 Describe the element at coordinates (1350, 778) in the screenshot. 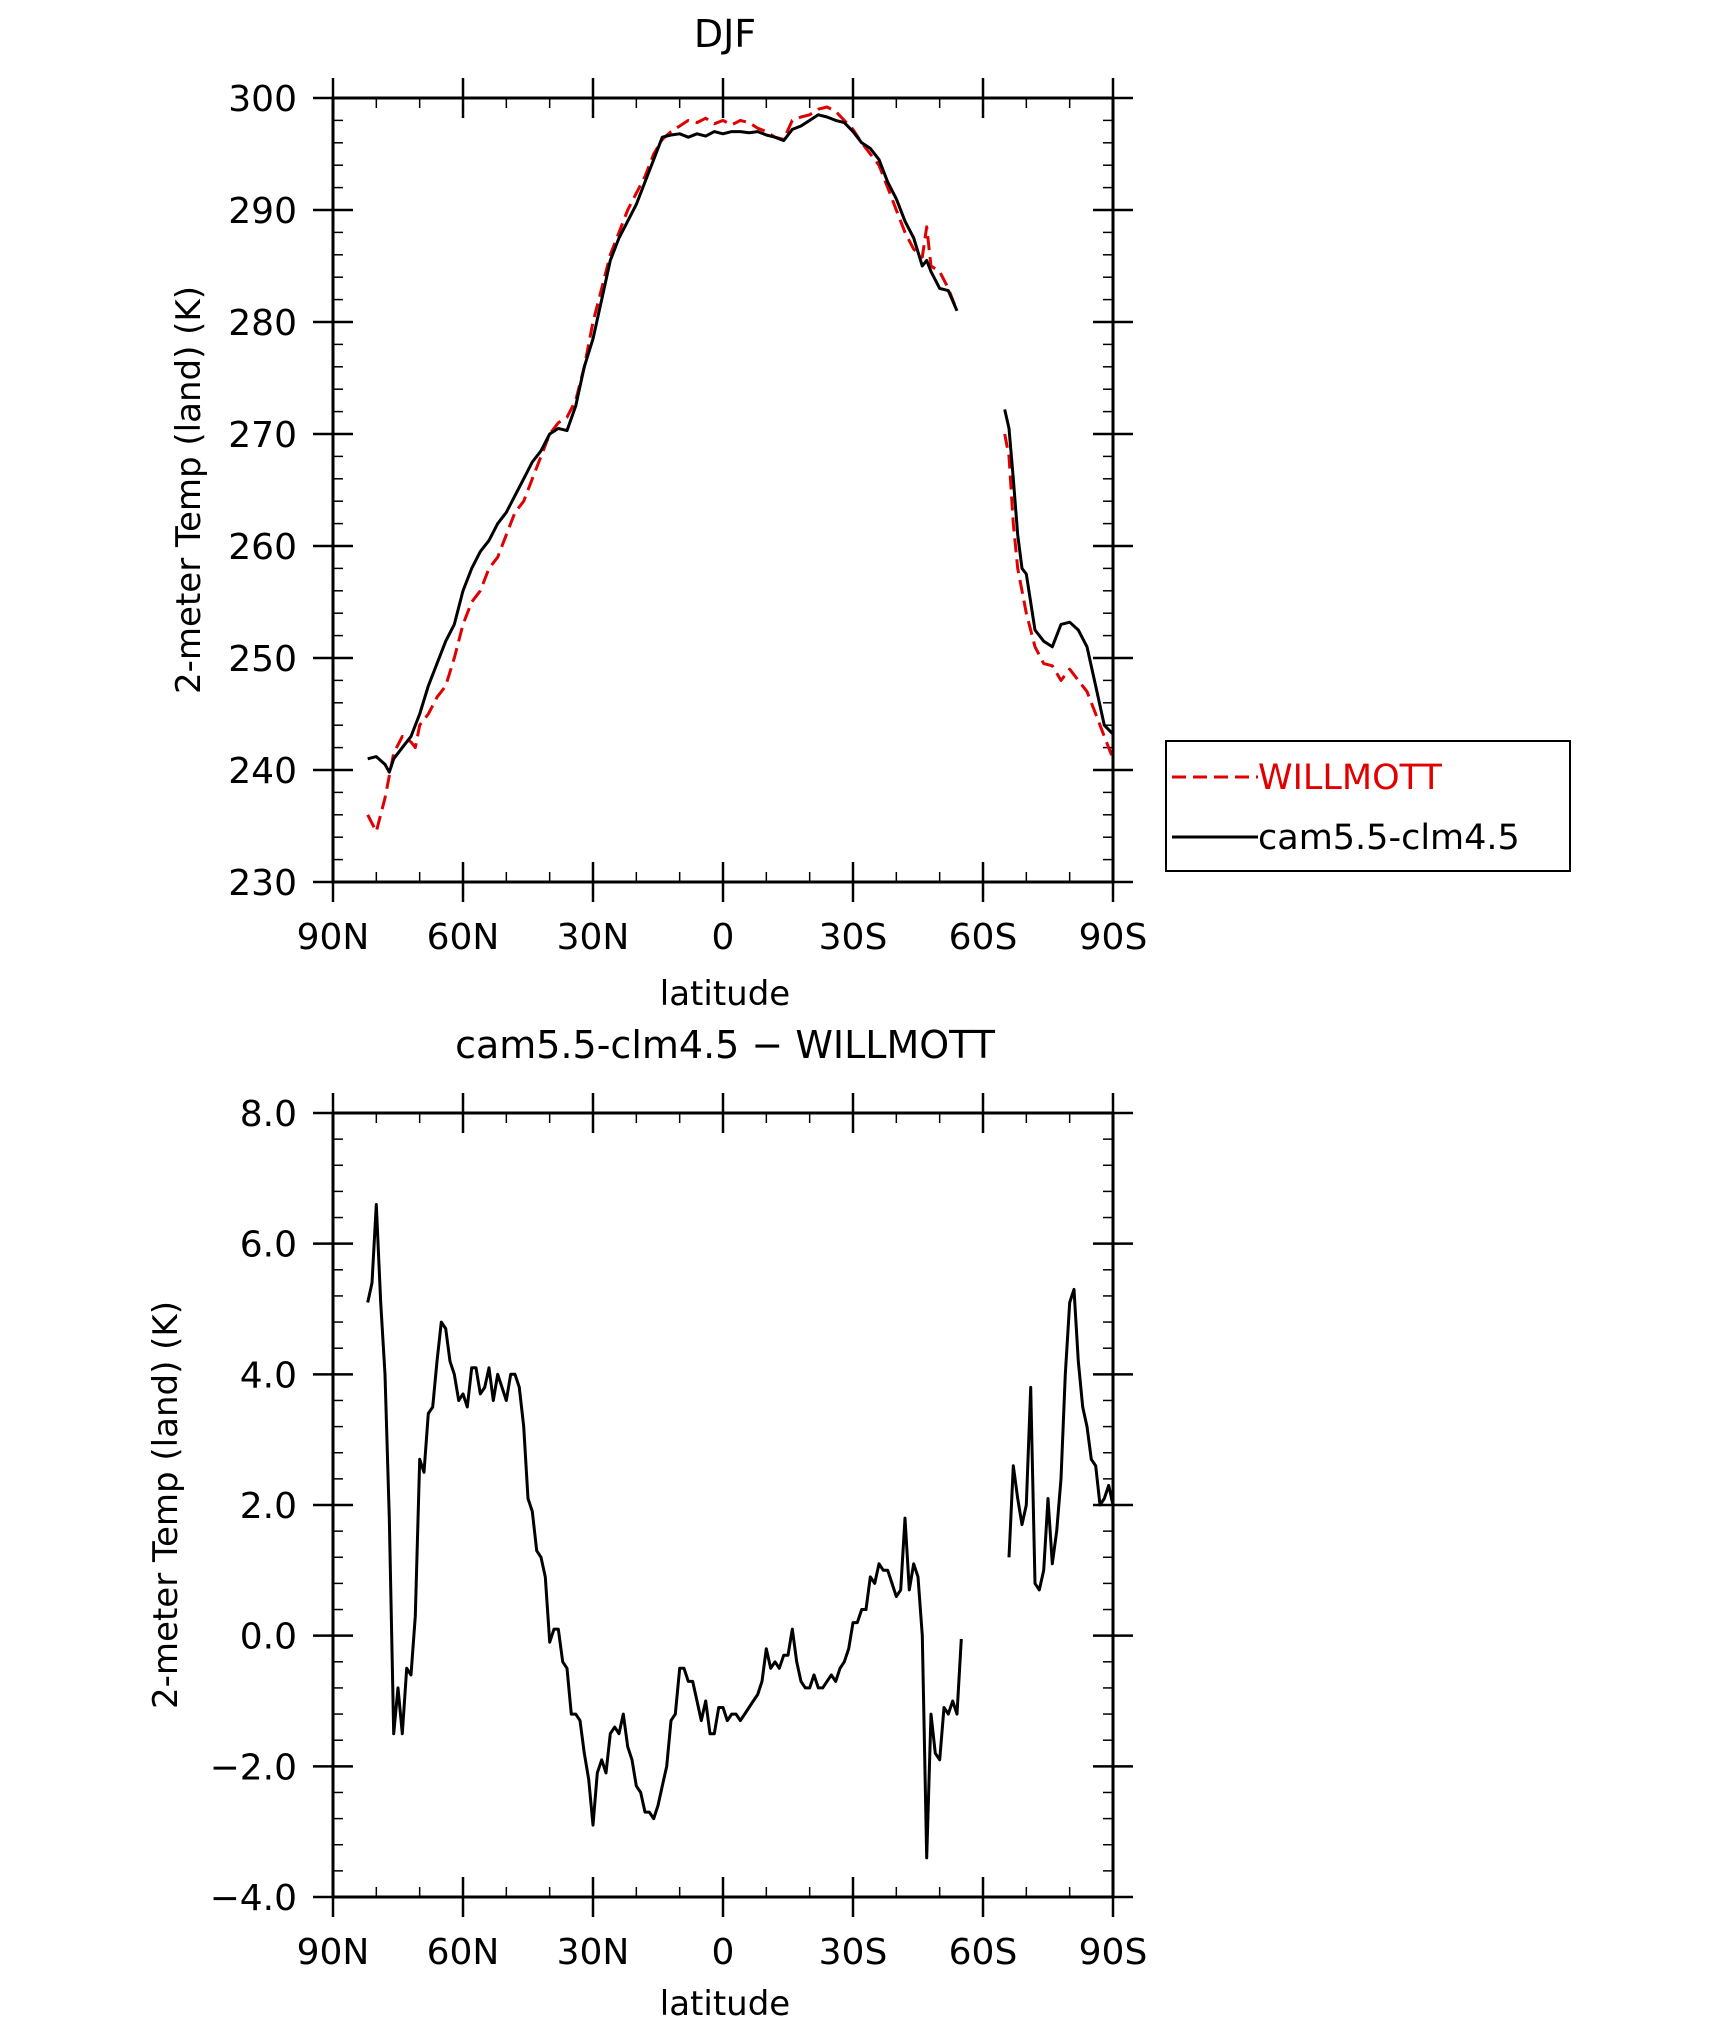

I see `legend-label-willmott: WILLMOTT` at that location.